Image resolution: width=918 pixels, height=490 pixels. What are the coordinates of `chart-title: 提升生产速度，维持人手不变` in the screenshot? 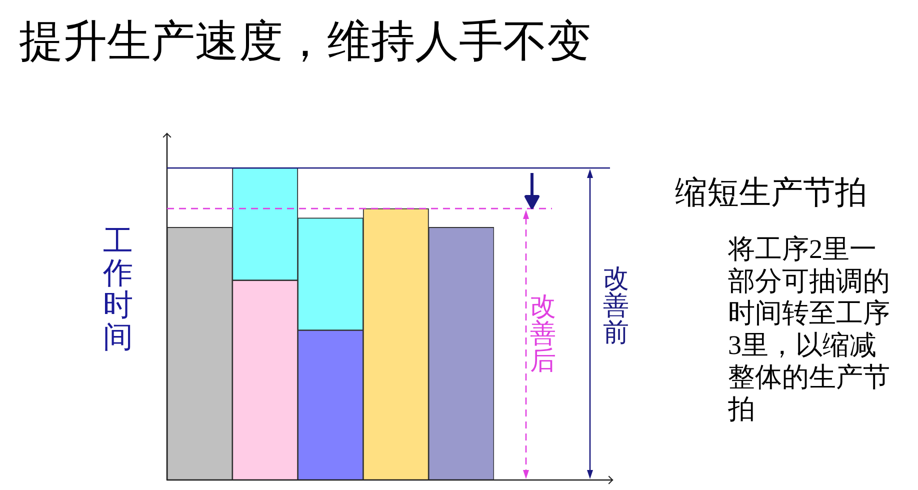 It's located at (305, 41).